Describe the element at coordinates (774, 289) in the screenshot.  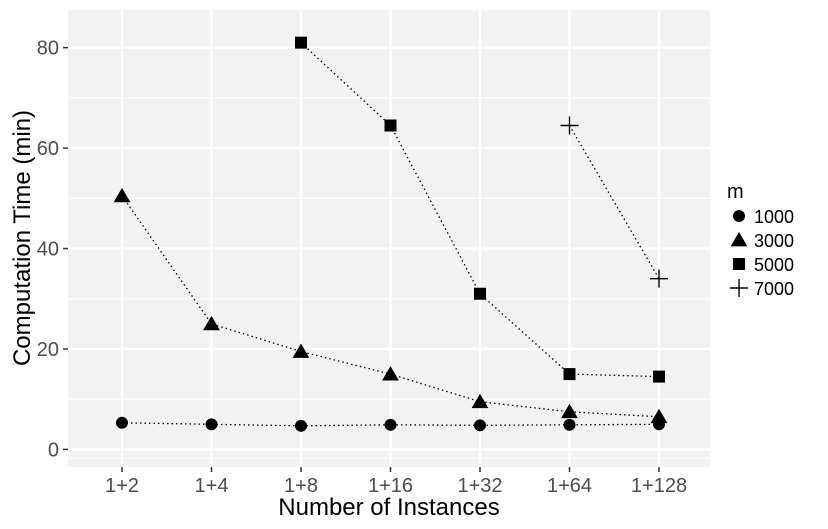
I see `legend-label: 7000` at that location.